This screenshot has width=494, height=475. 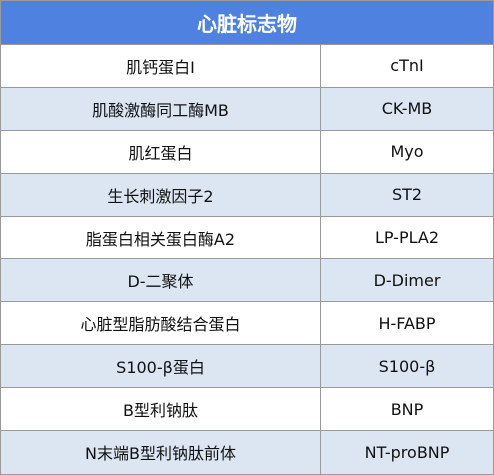 I want to click on table-row: 心脏型脂肪酸结合蛋白 H-FABP, so click(x=247, y=324).